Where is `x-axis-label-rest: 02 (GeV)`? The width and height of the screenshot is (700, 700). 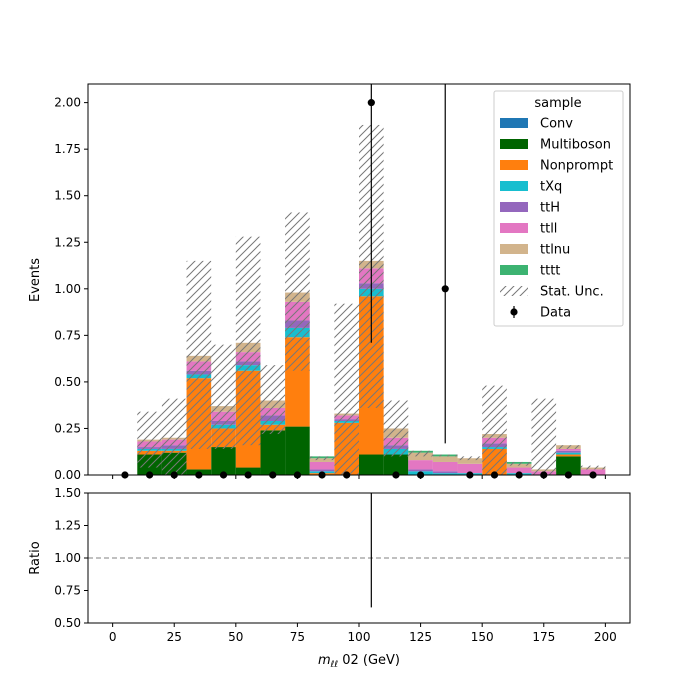 x-axis-label-rest: 02 (GeV) is located at coordinates (369, 660).